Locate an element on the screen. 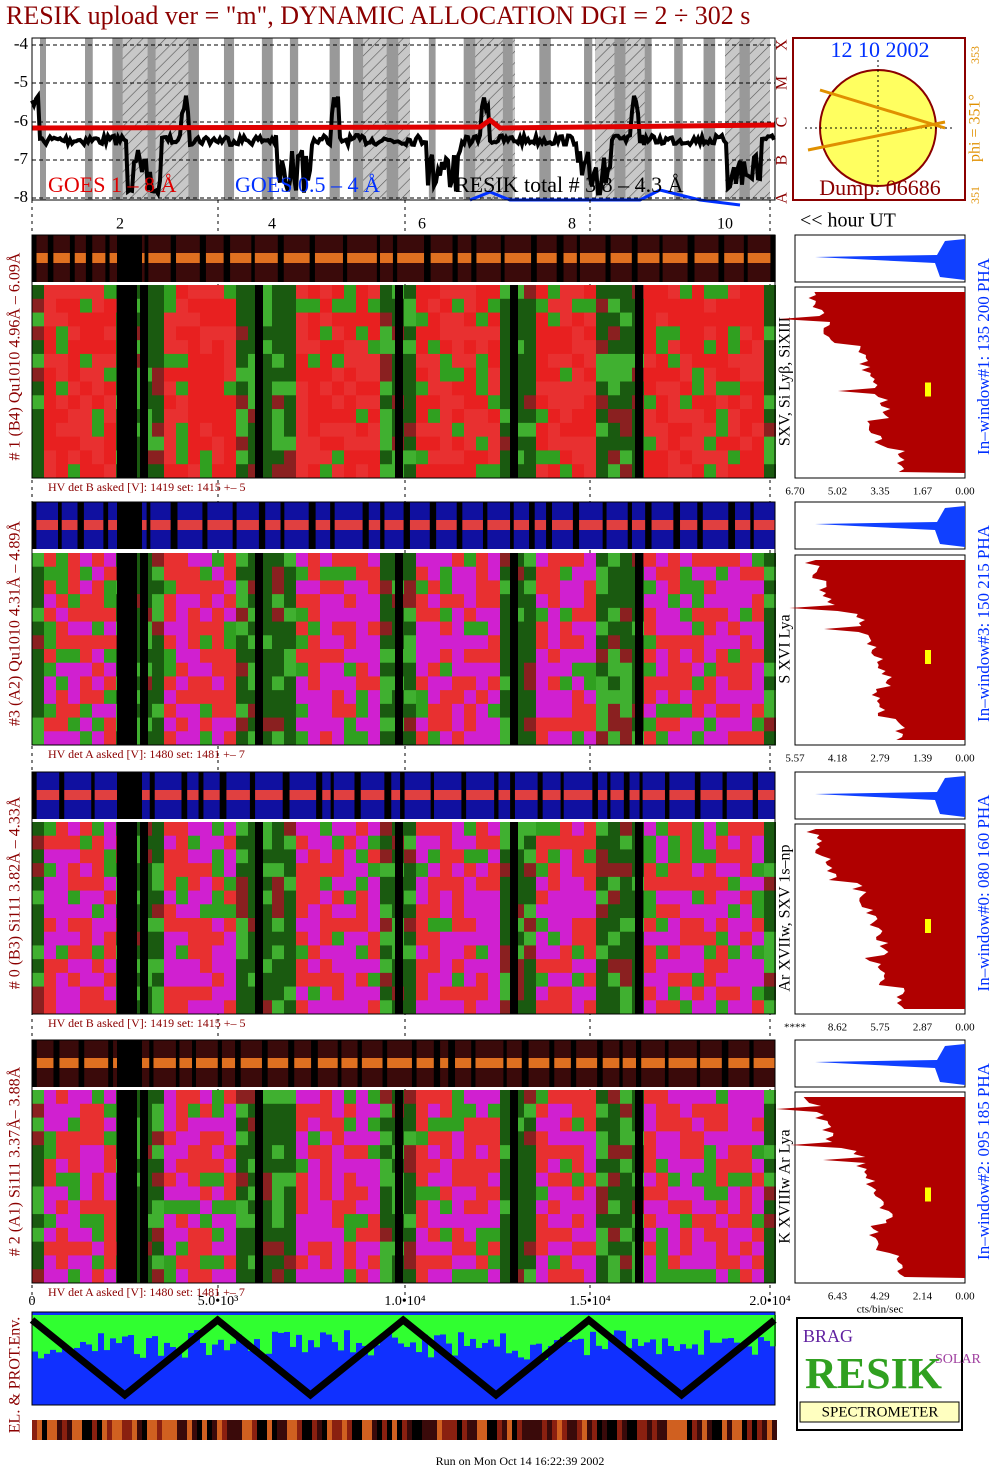 The width and height of the screenshot is (1004, 1477). logo-bottom: SPECTROMETER is located at coordinates (880, 1412).